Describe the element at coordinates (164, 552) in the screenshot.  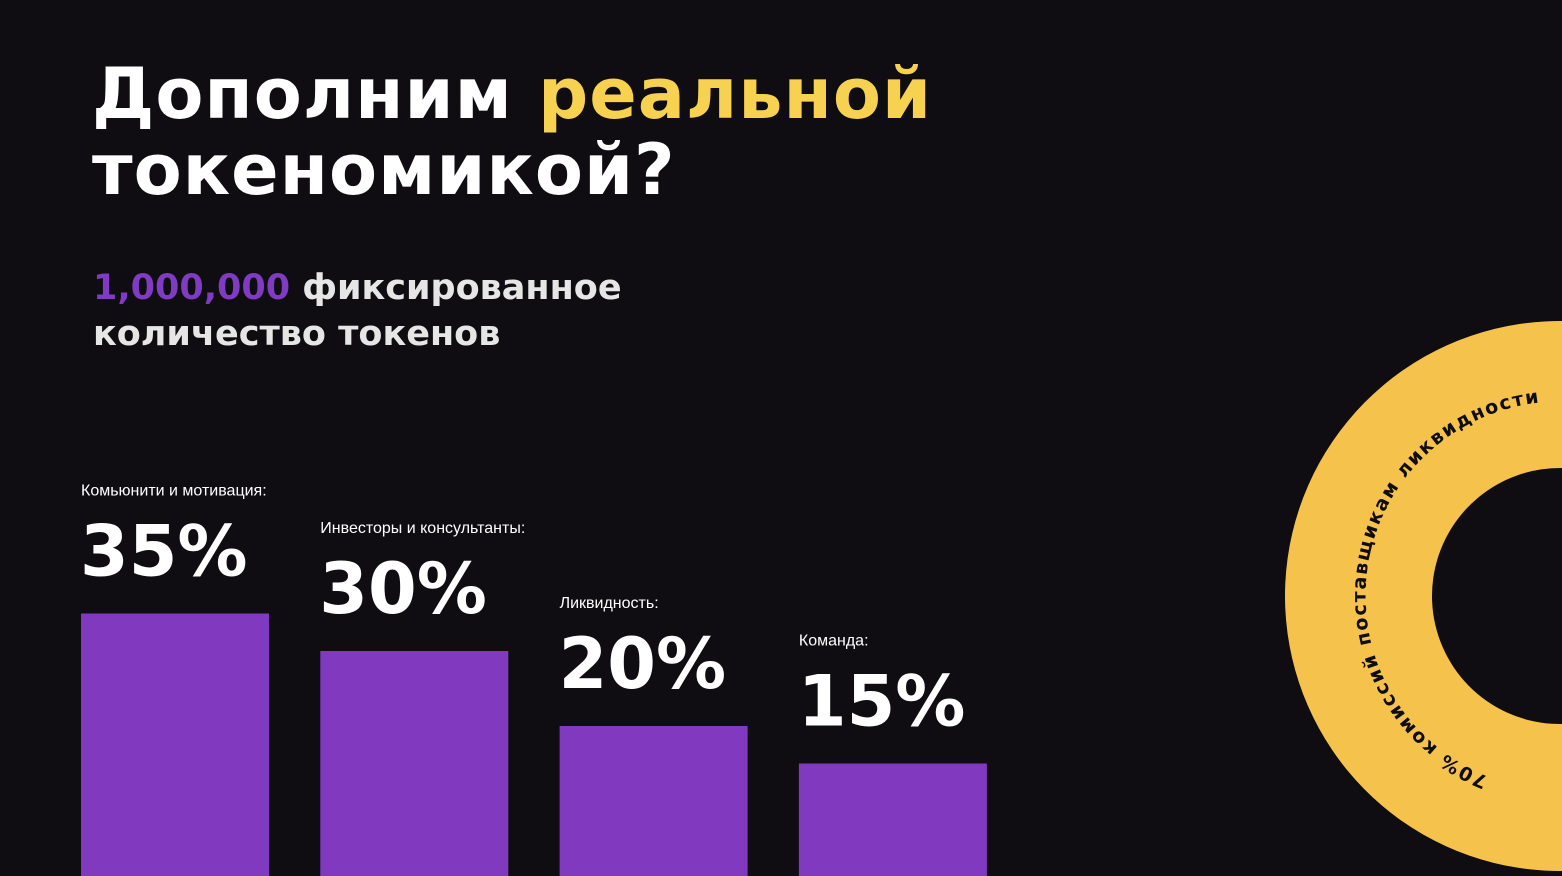
I see `bar-value-label: 35%` at that location.